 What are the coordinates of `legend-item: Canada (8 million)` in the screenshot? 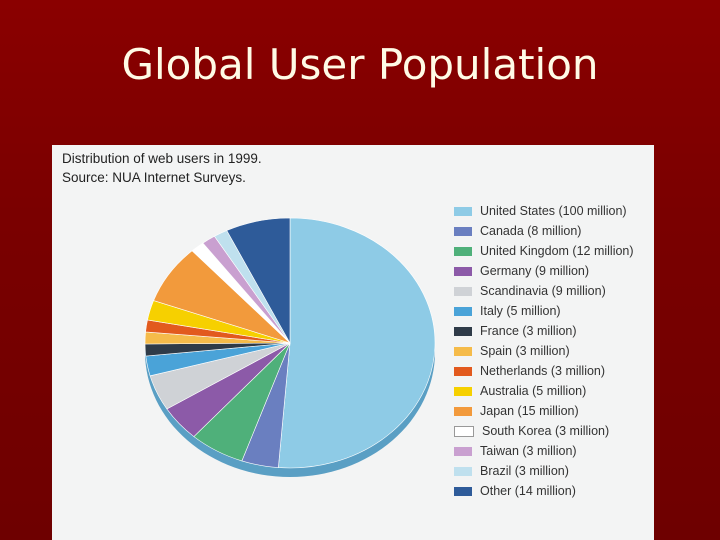 It's located at (544, 231).